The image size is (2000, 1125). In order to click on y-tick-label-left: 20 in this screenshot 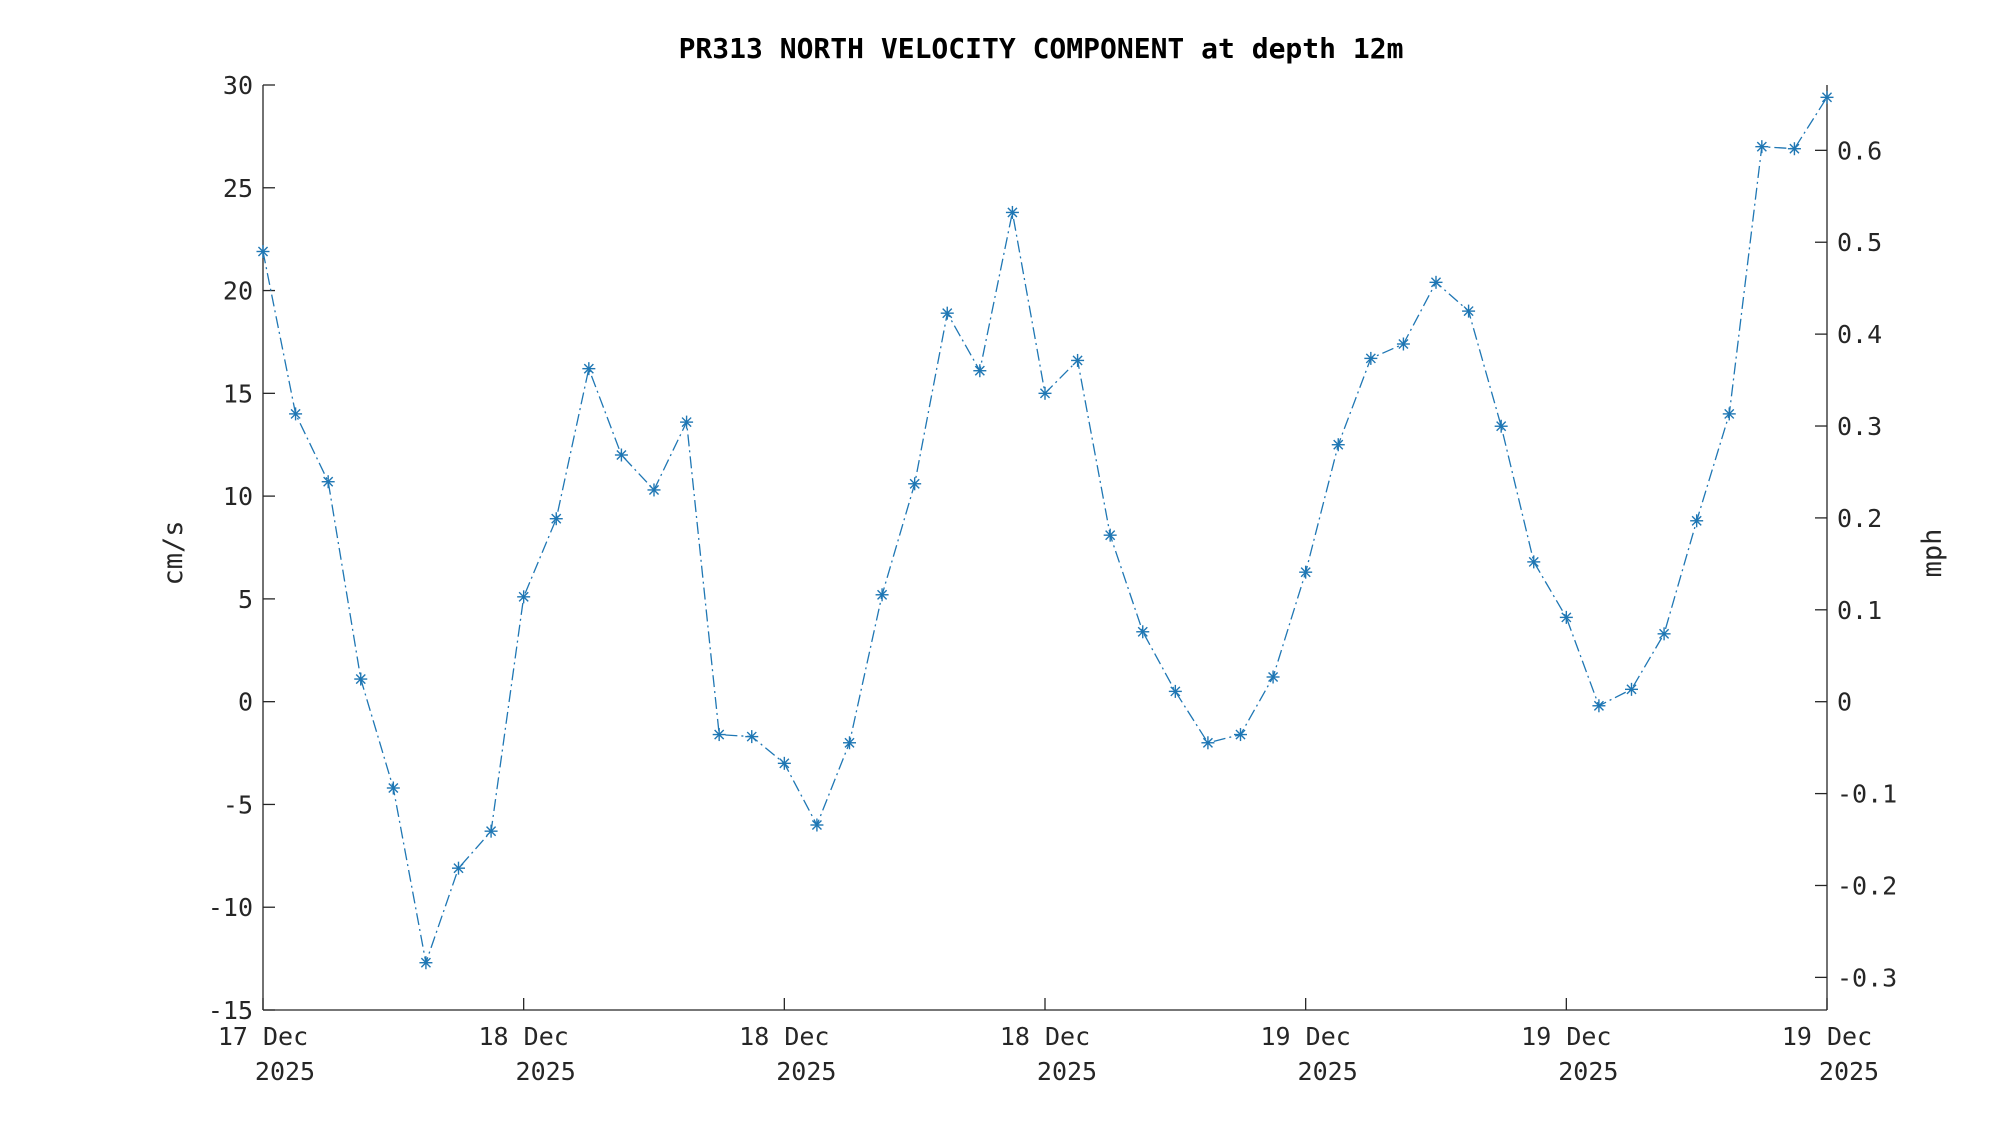, I will do `click(238, 291)`.